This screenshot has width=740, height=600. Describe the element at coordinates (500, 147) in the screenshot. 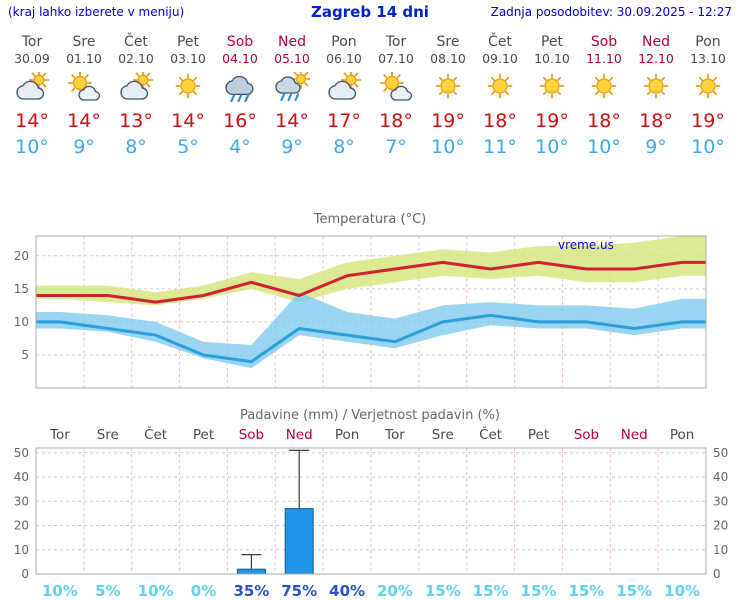

I see `low-temp: 11°` at that location.